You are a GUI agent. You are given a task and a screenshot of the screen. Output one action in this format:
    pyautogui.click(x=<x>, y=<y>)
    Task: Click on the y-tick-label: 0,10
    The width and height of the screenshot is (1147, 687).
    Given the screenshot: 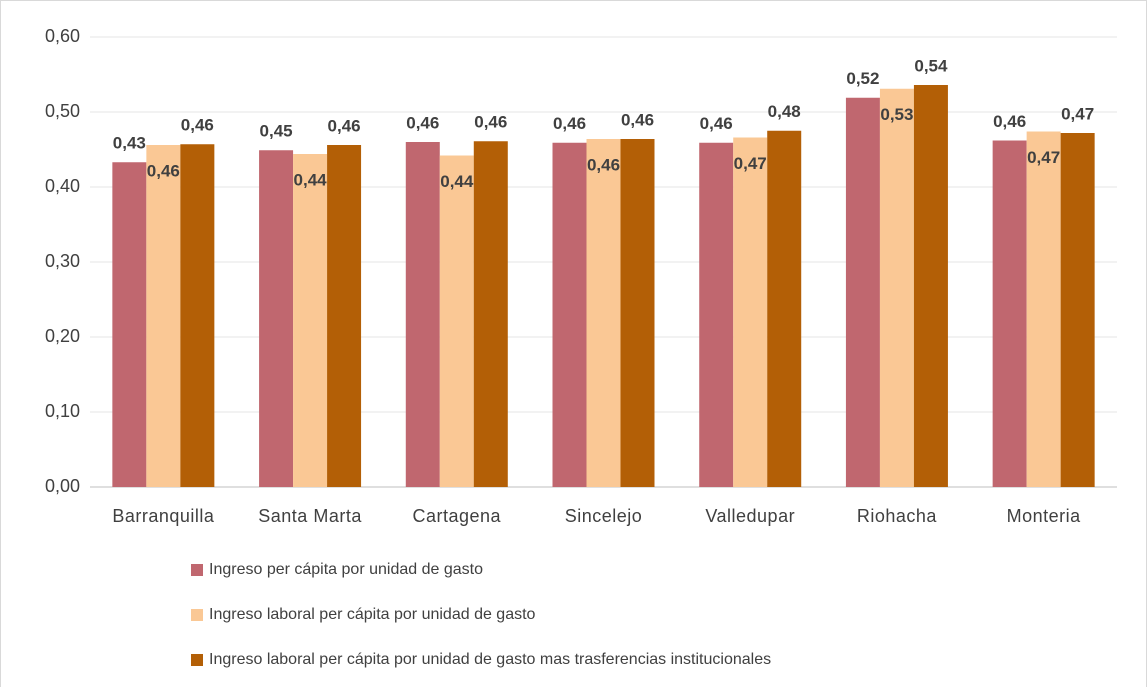 What is the action you would take?
    pyautogui.click(x=62, y=411)
    